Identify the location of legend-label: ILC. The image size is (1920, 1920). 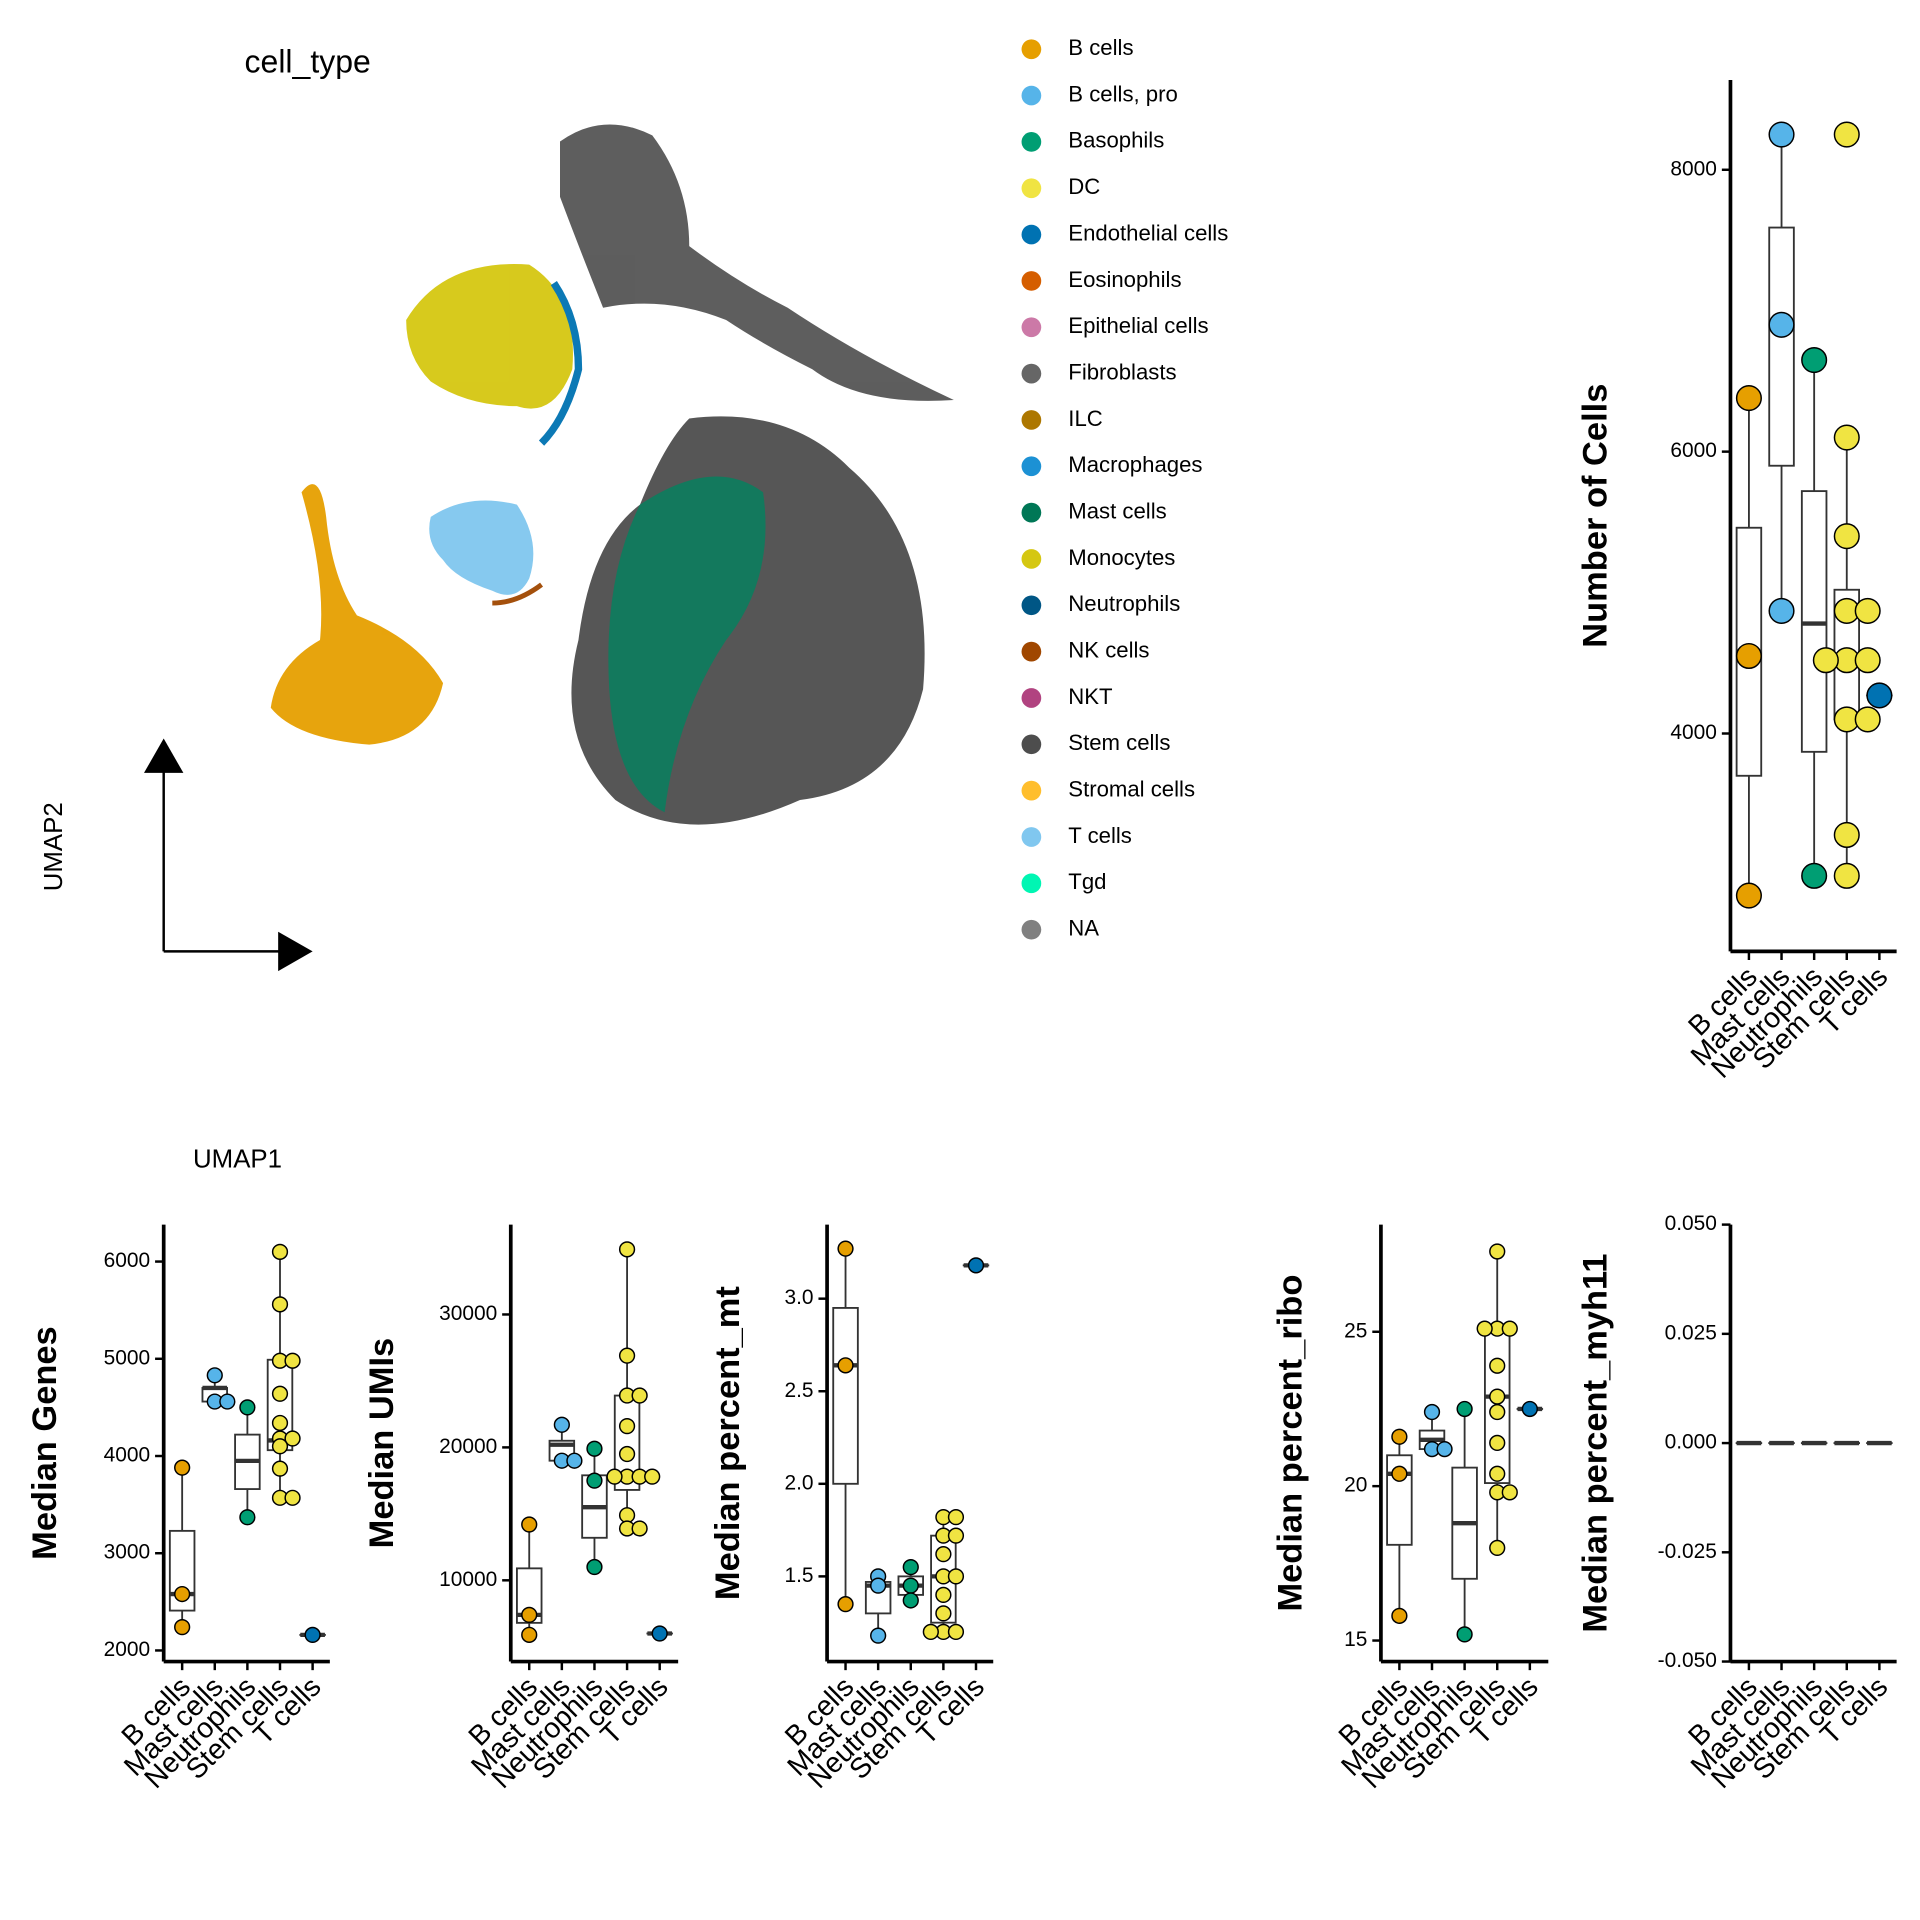
(1085, 418).